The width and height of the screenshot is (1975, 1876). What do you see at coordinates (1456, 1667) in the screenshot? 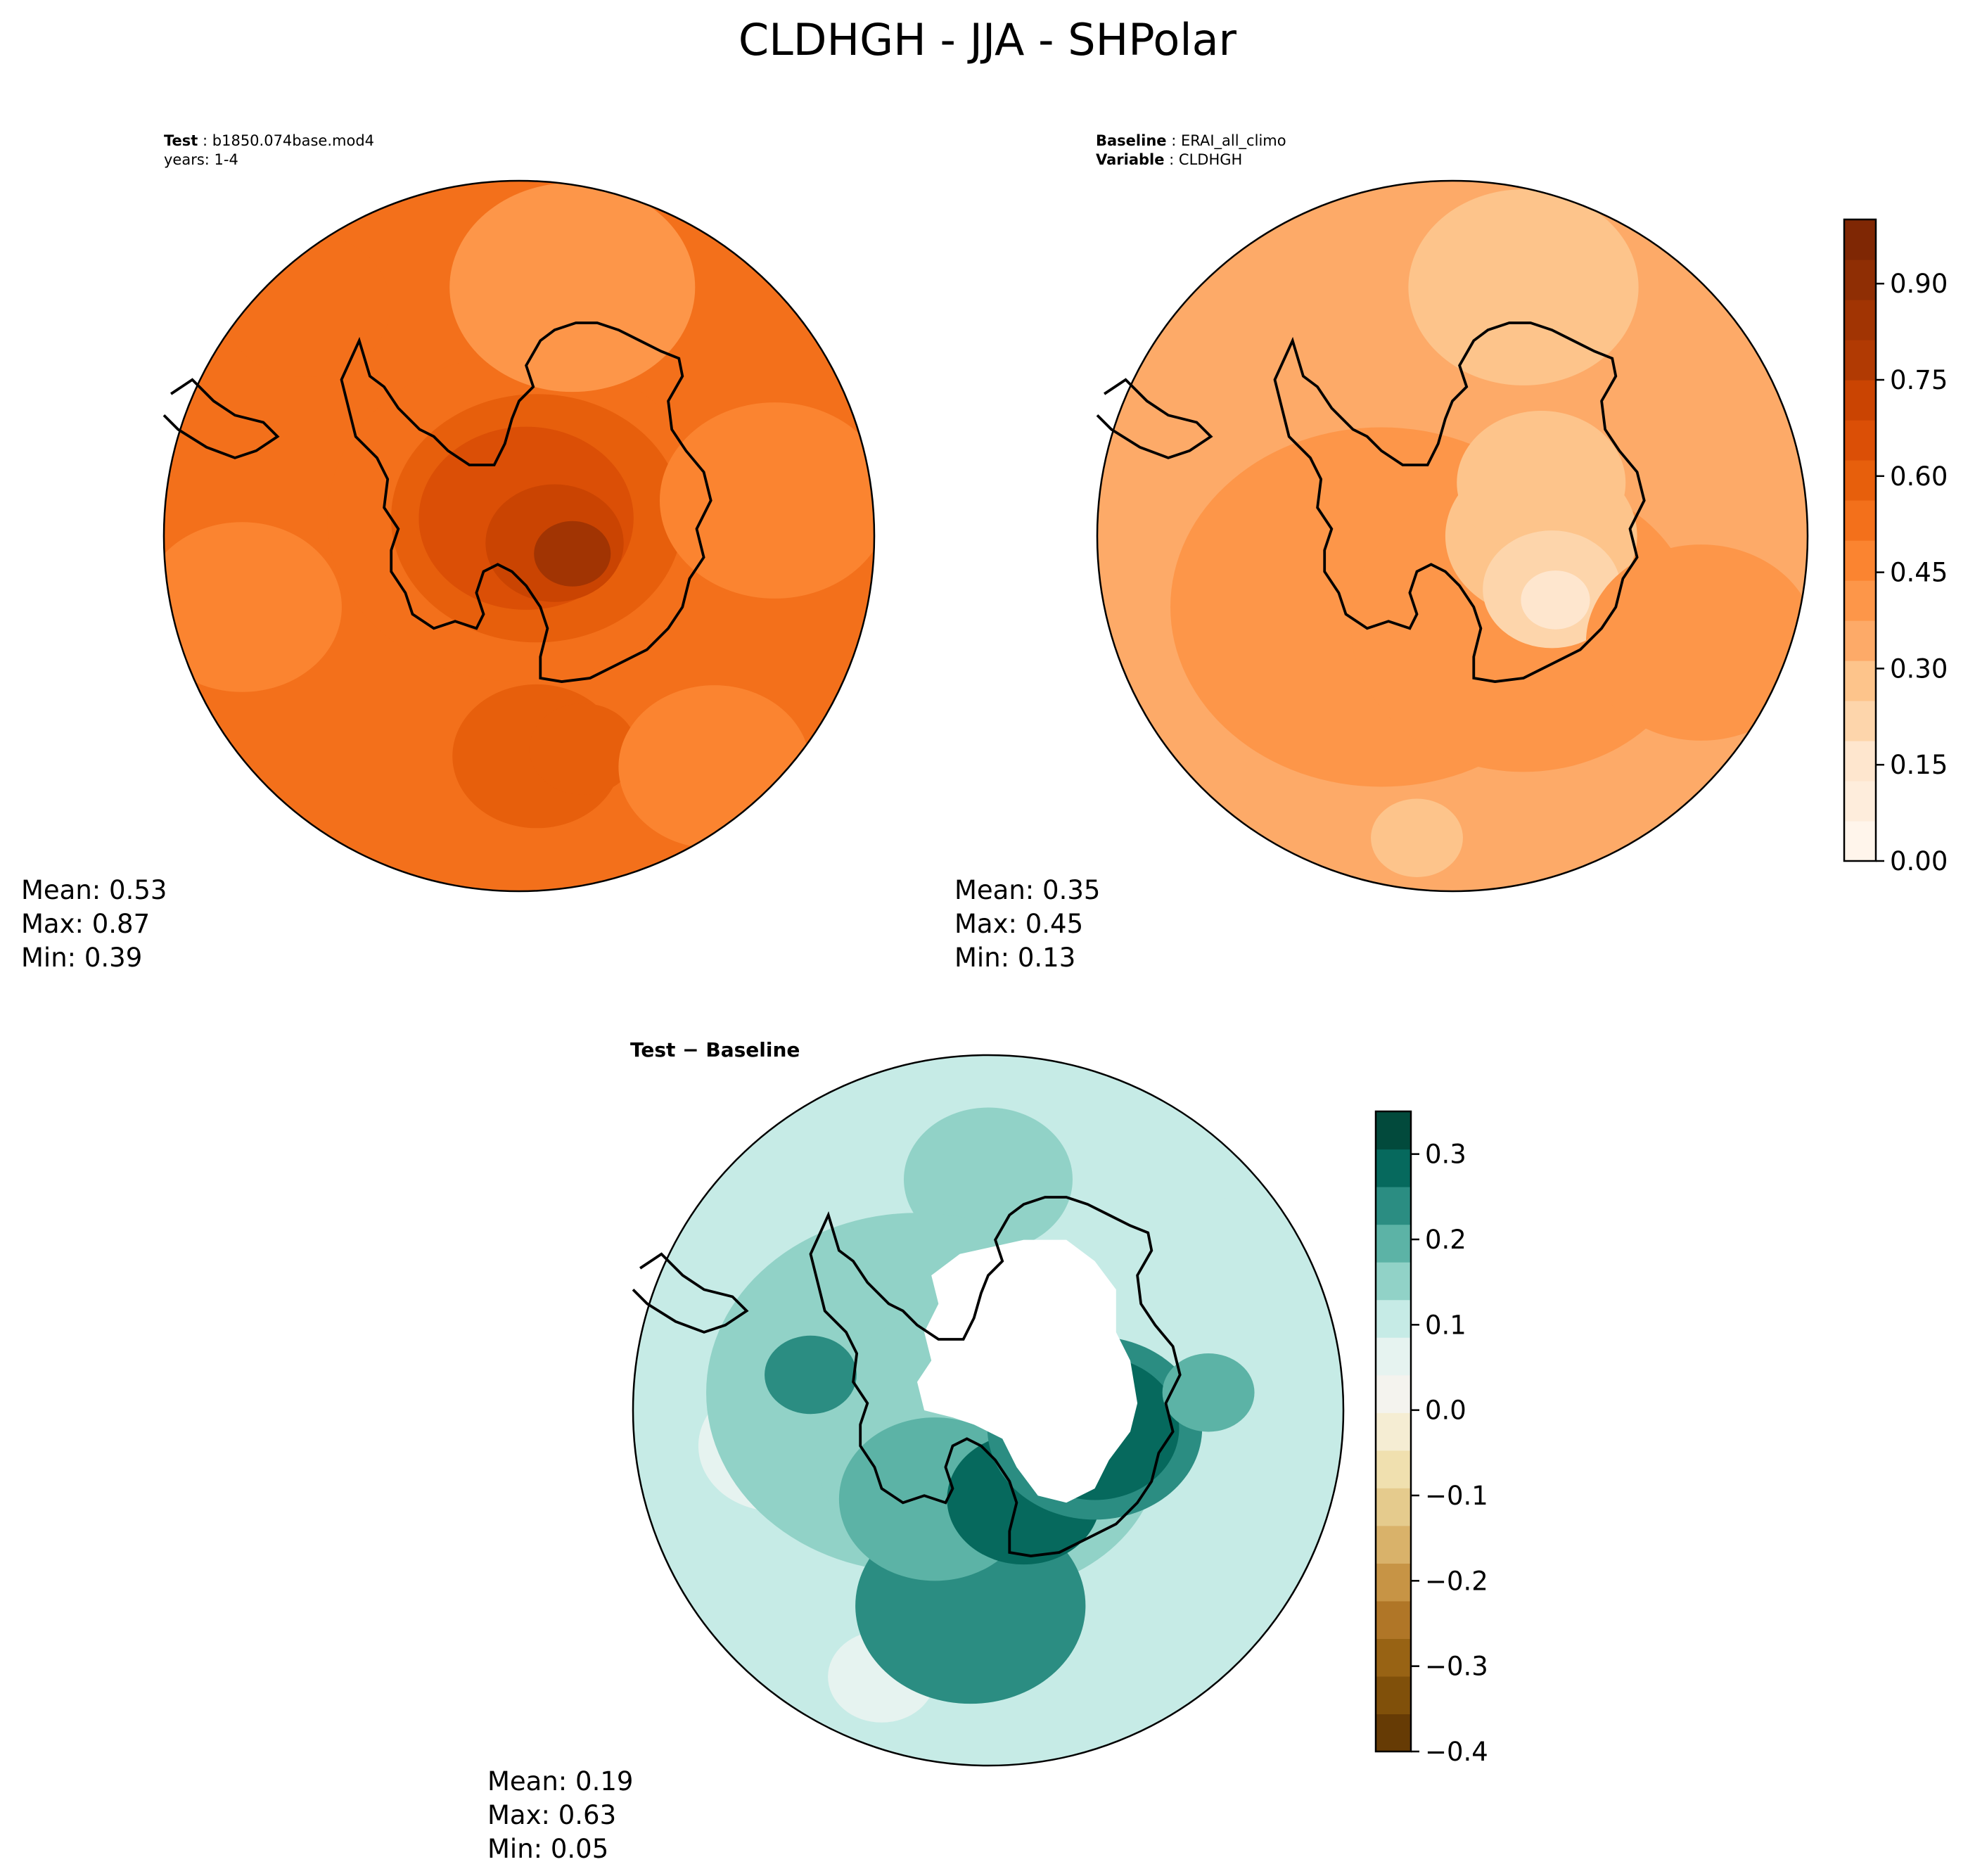
I see `colorbar-tick-label: −0.3` at bounding box center [1456, 1667].